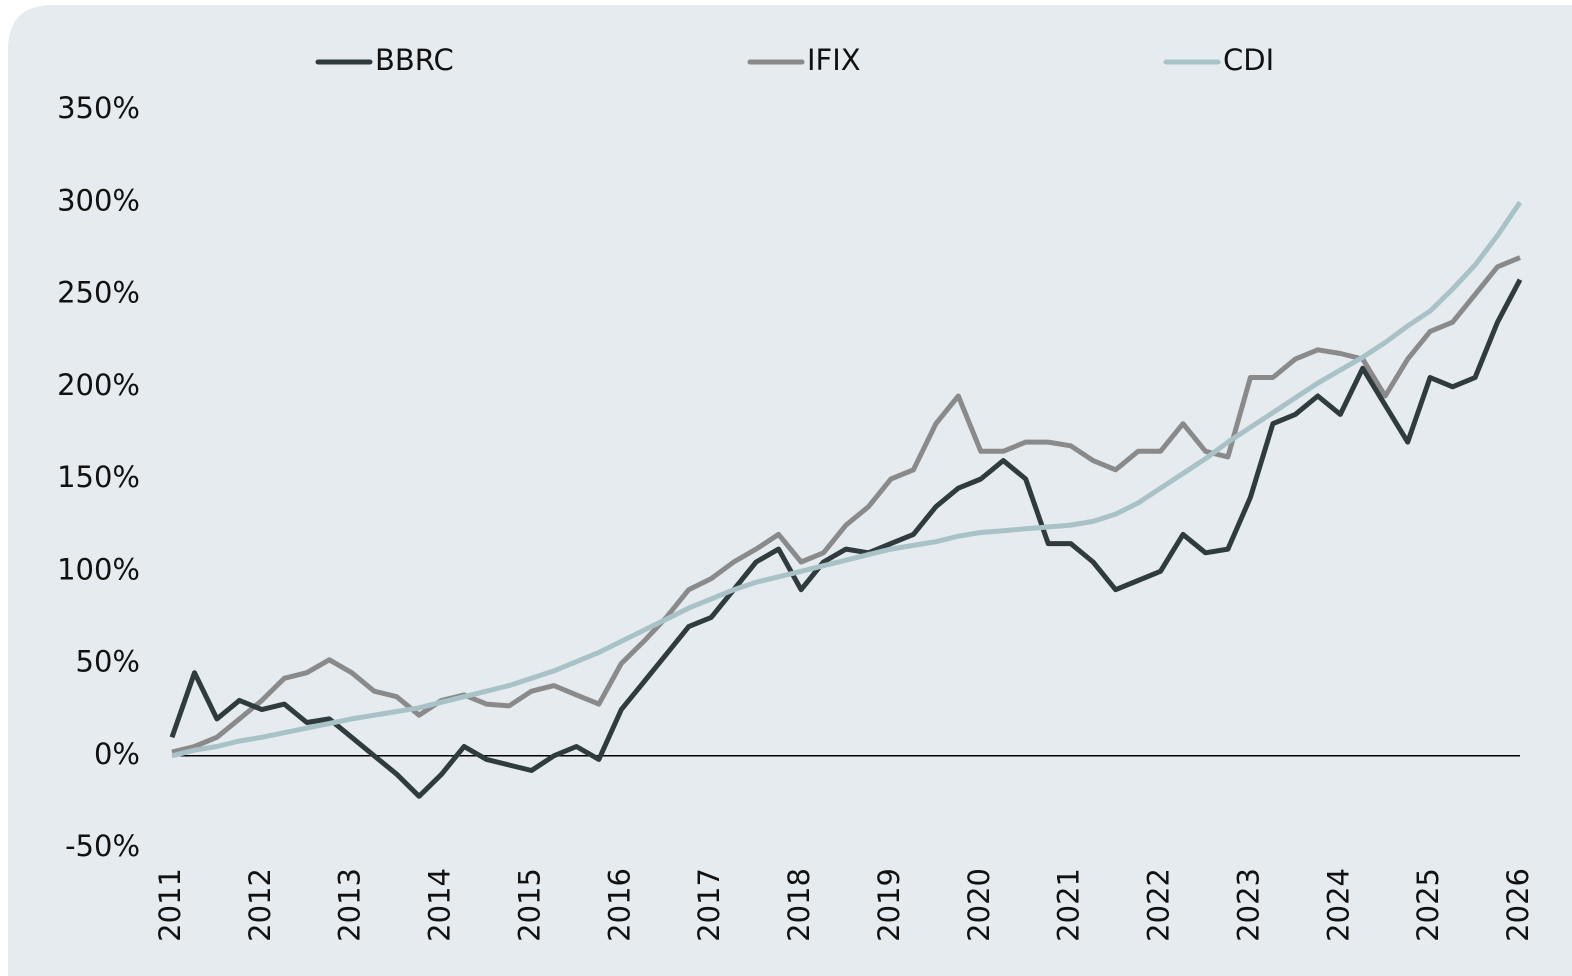 This screenshot has height=976, width=1572. What do you see at coordinates (102, 846) in the screenshot?
I see `y-tick-label: -50%` at bounding box center [102, 846].